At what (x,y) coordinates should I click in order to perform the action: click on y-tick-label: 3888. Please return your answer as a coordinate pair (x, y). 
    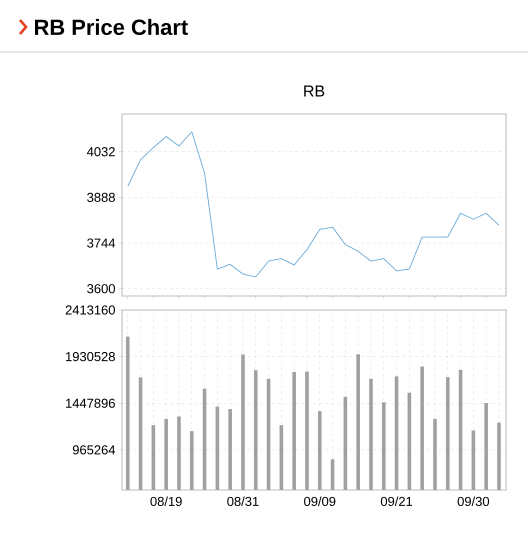
    Looking at the image, I should click on (101, 197).